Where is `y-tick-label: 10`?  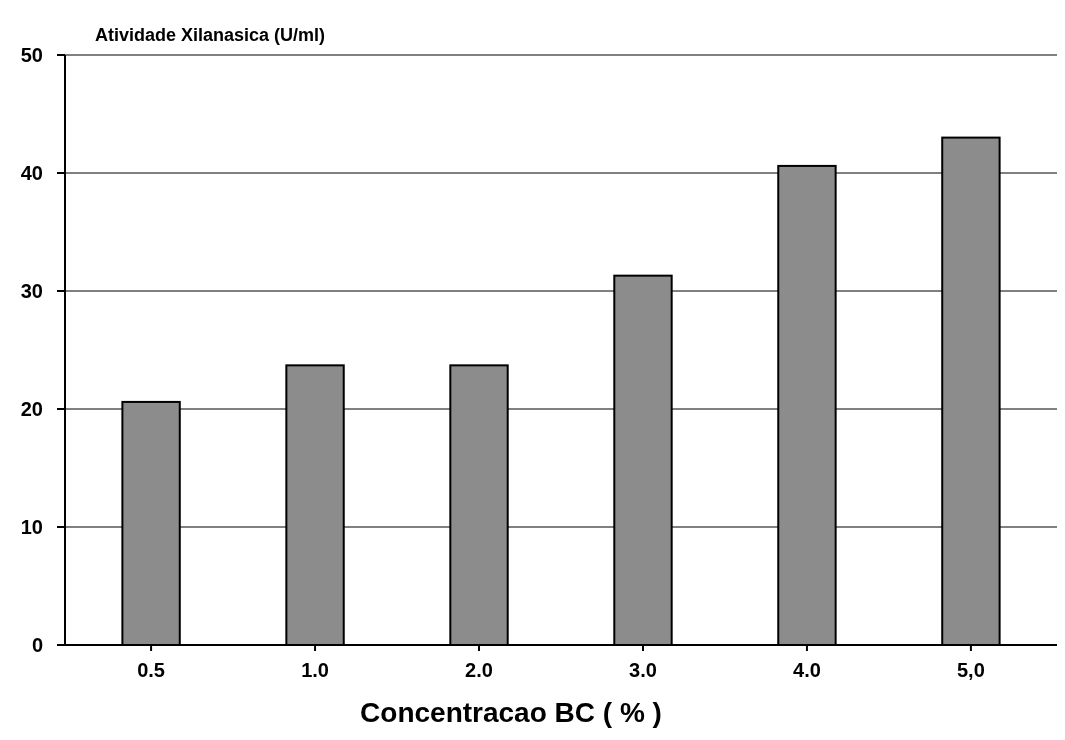 y-tick-label: 10 is located at coordinates (31, 527).